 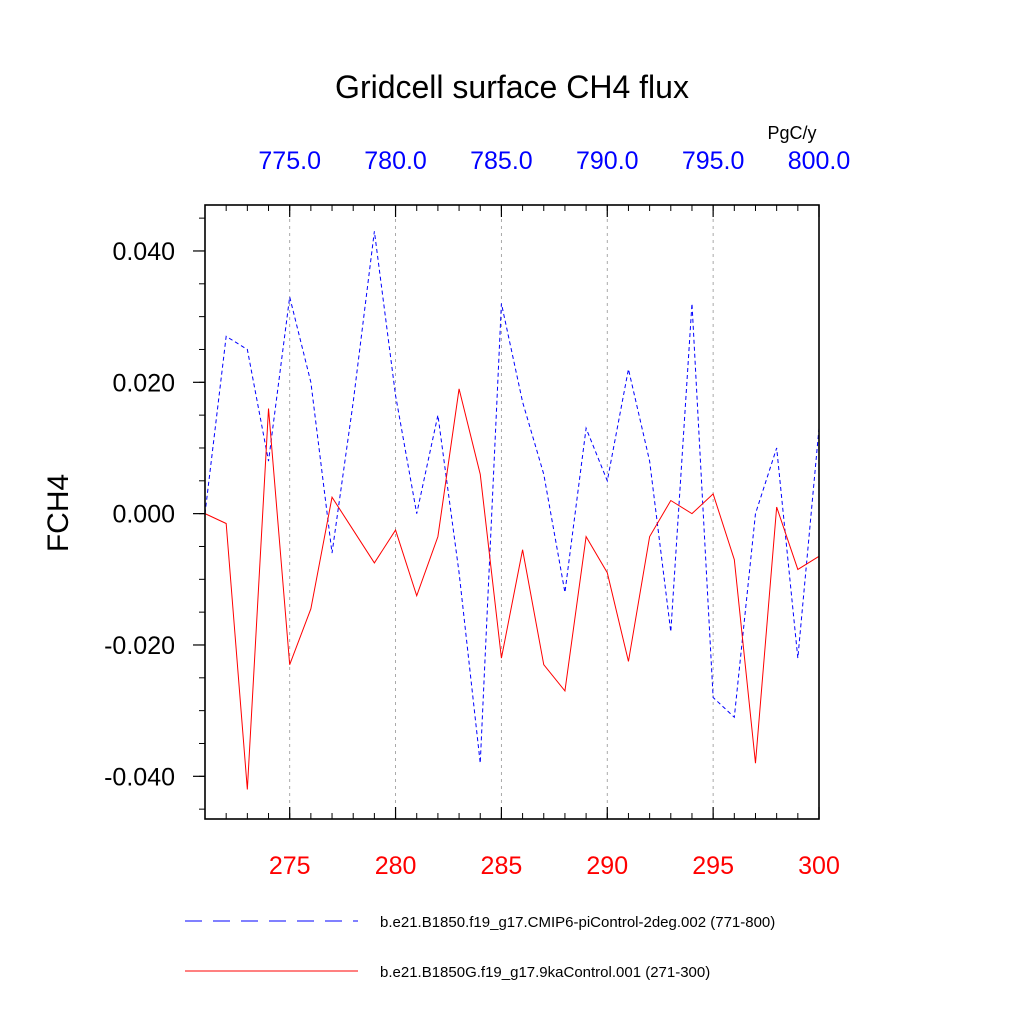 What do you see at coordinates (819, 161) in the screenshot?
I see `x-tick-label-top: 800.0` at bounding box center [819, 161].